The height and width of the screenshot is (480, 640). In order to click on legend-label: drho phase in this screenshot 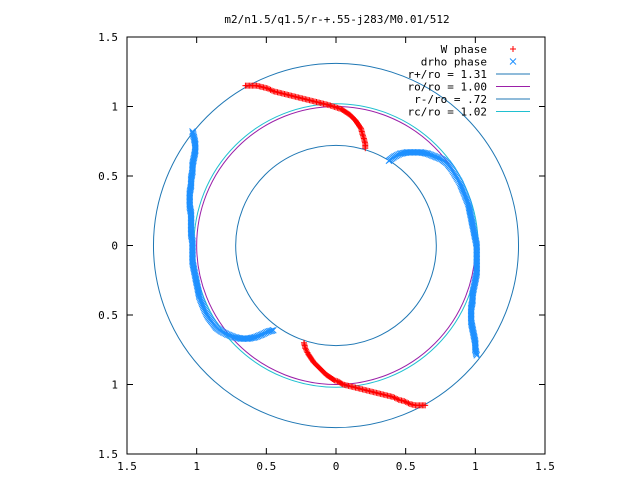, I will do `click(454, 62)`.